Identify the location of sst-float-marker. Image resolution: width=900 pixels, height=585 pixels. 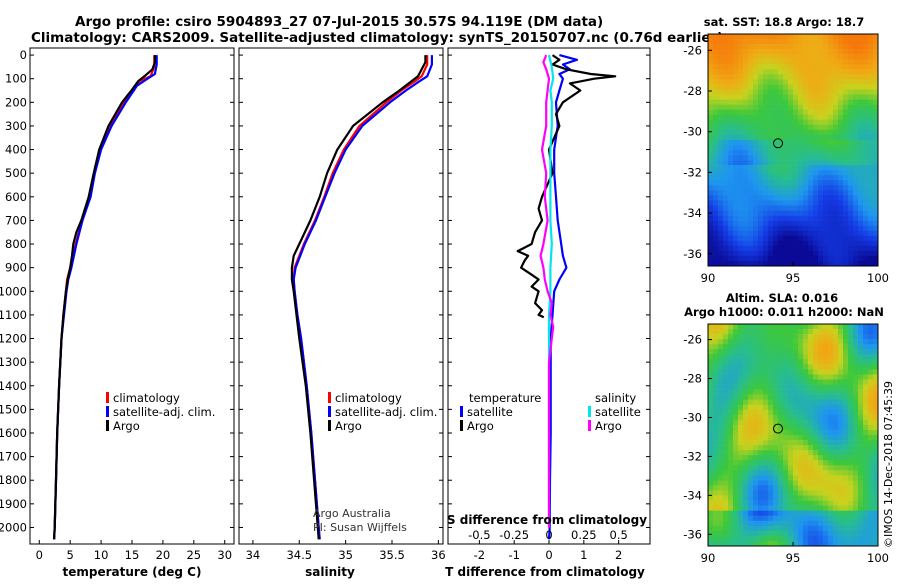
(778, 143).